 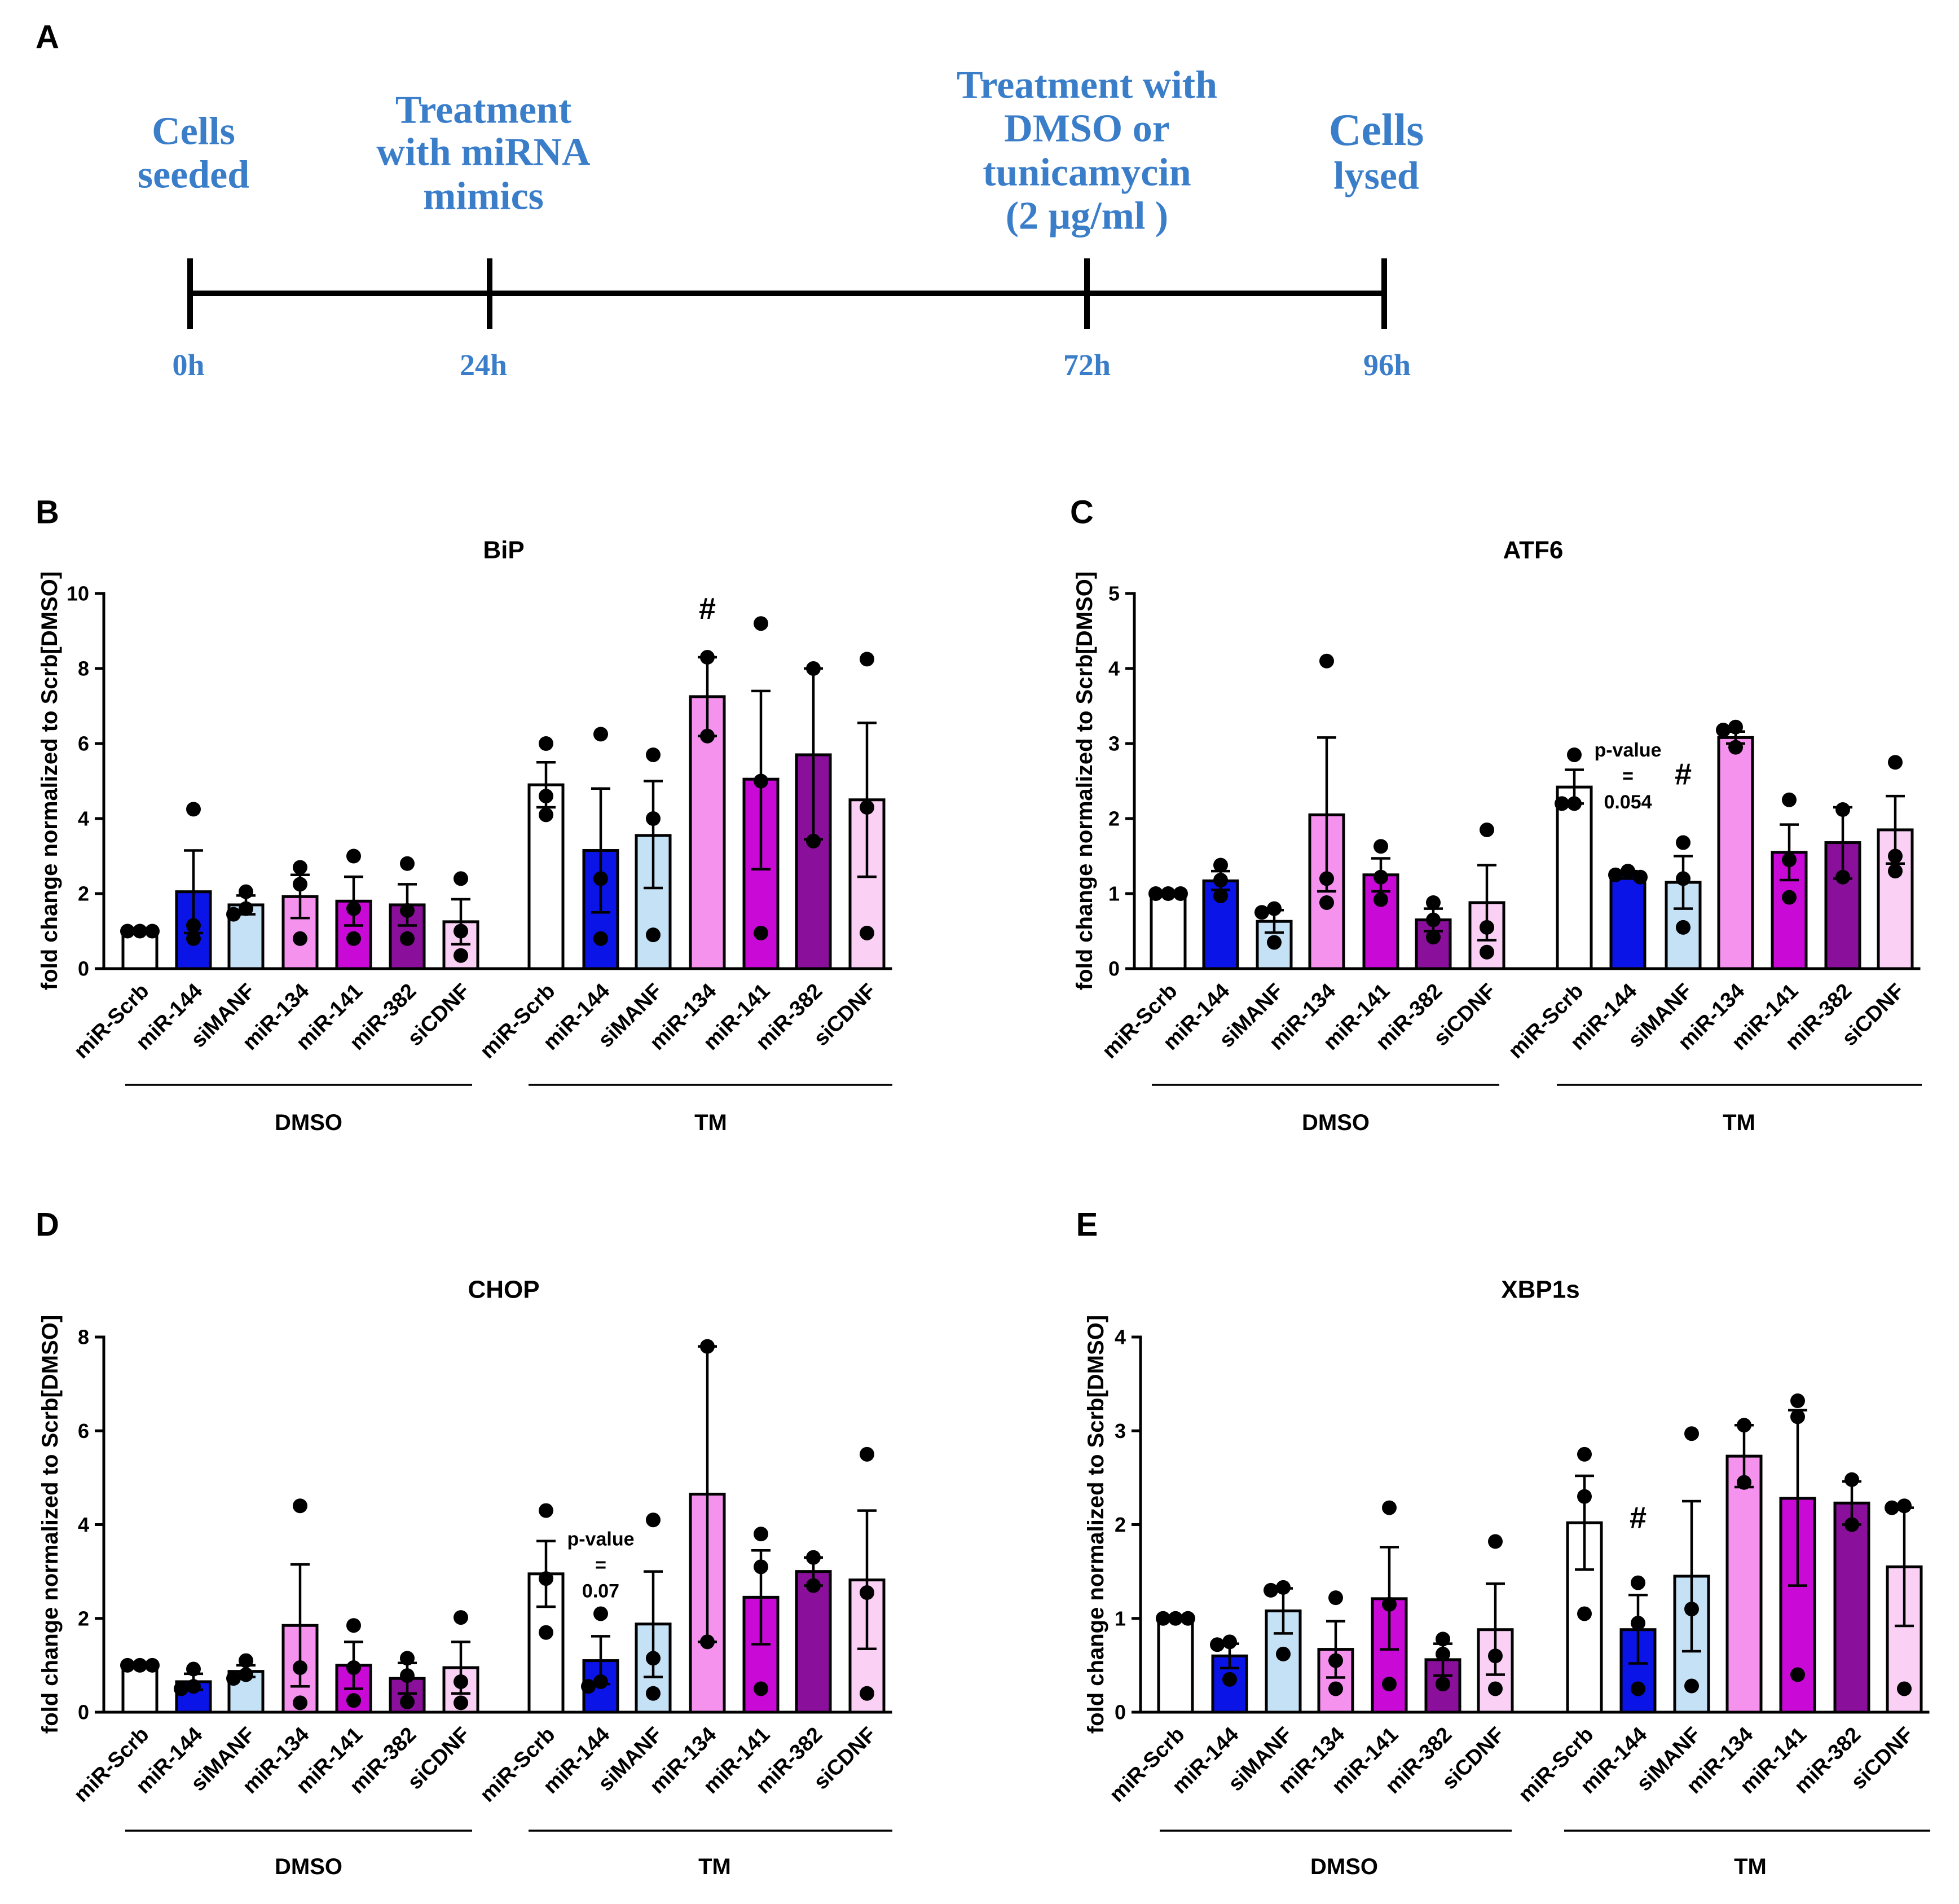 I want to click on timeline-time-label: 24h, so click(x=483, y=365).